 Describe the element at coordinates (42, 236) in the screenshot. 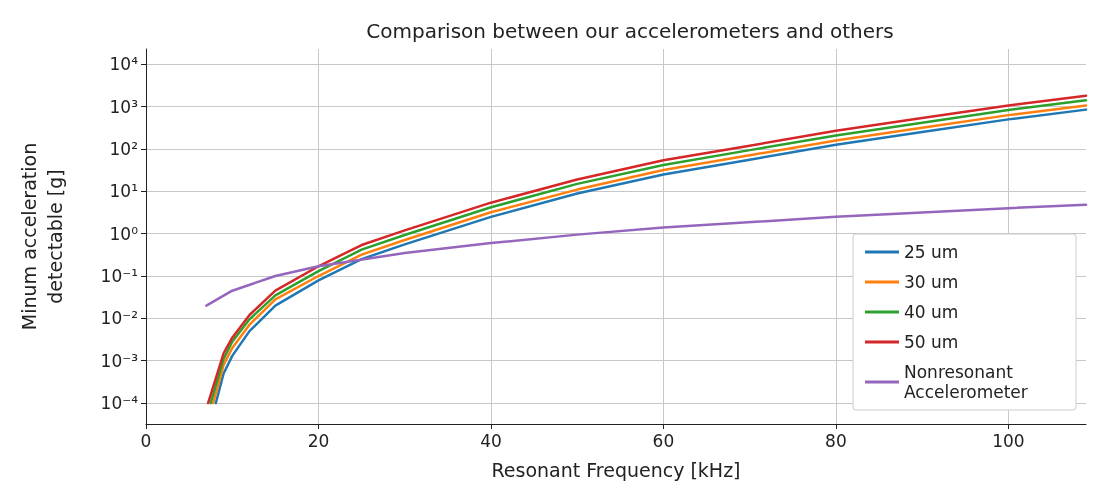

I see `y-axis-title: Minum acceleration detectable [g]` at that location.